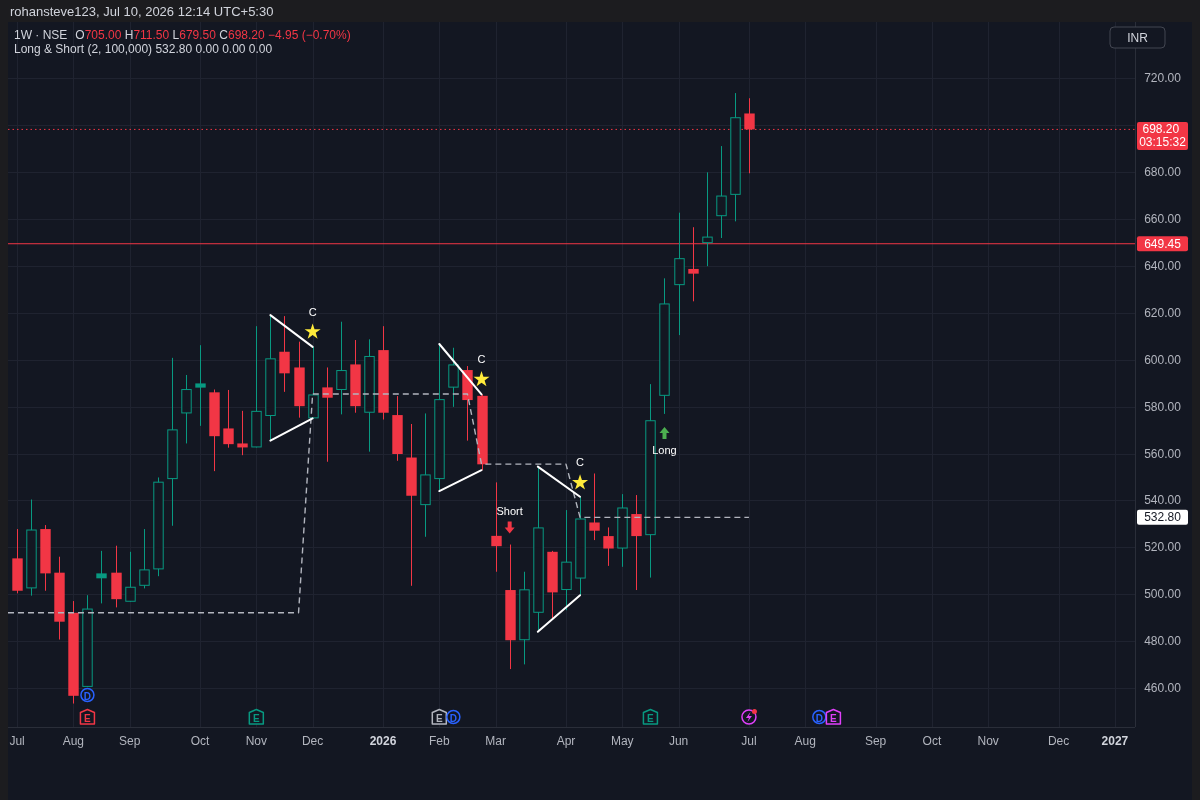 This screenshot has width=1200, height=800. I want to click on y-axis-title: INR, so click(1138, 37).